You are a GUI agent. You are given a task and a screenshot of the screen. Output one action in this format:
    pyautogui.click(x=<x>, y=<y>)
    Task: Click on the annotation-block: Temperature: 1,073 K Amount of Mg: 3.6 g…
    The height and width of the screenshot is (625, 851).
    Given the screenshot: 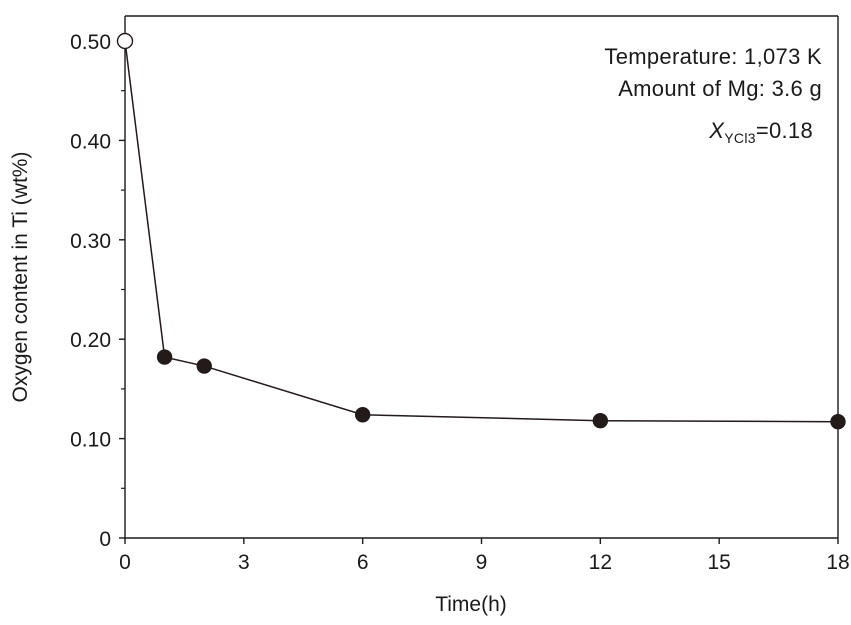 What is the action you would take?
    pyautogui.click(x=713, y=95)
    